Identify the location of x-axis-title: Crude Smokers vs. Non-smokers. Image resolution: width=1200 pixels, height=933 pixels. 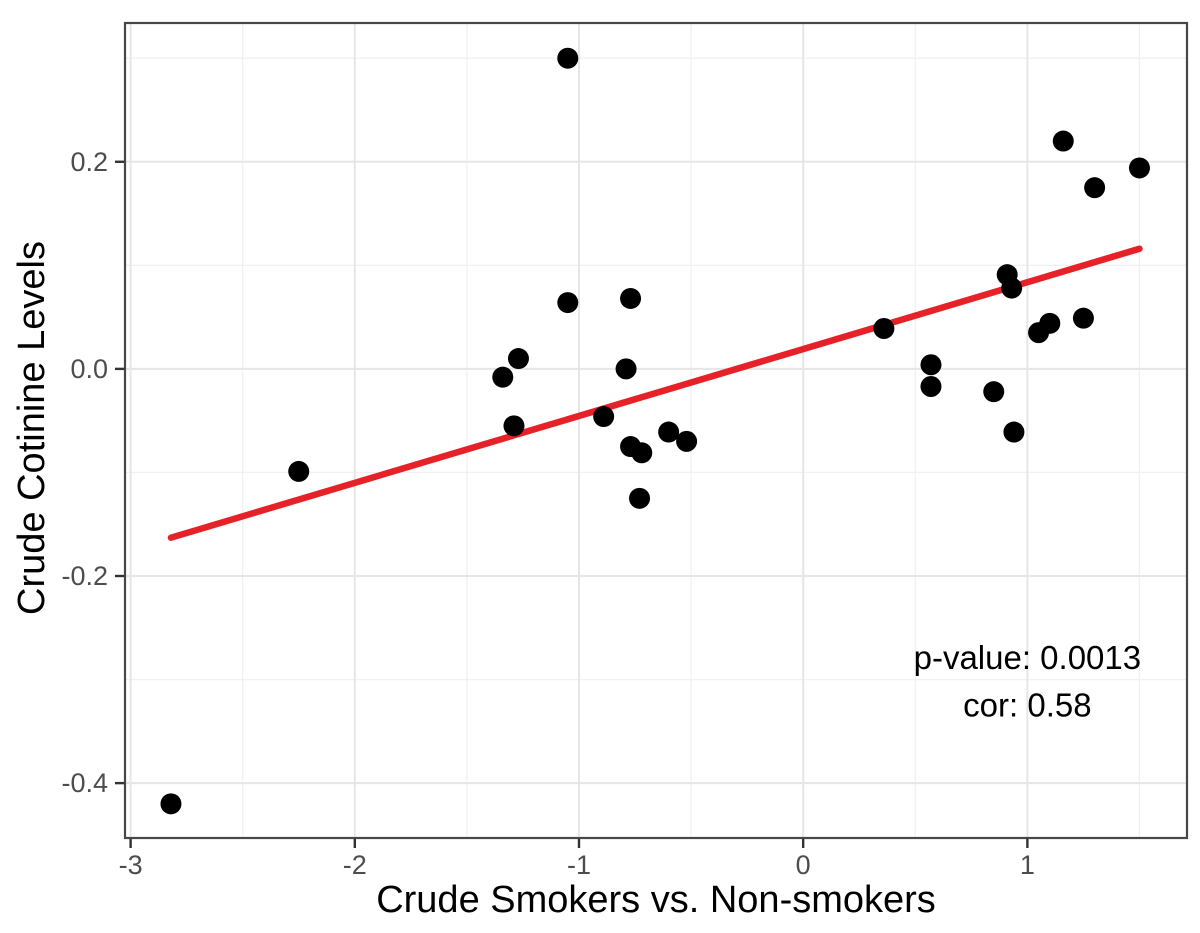
(656, 900).